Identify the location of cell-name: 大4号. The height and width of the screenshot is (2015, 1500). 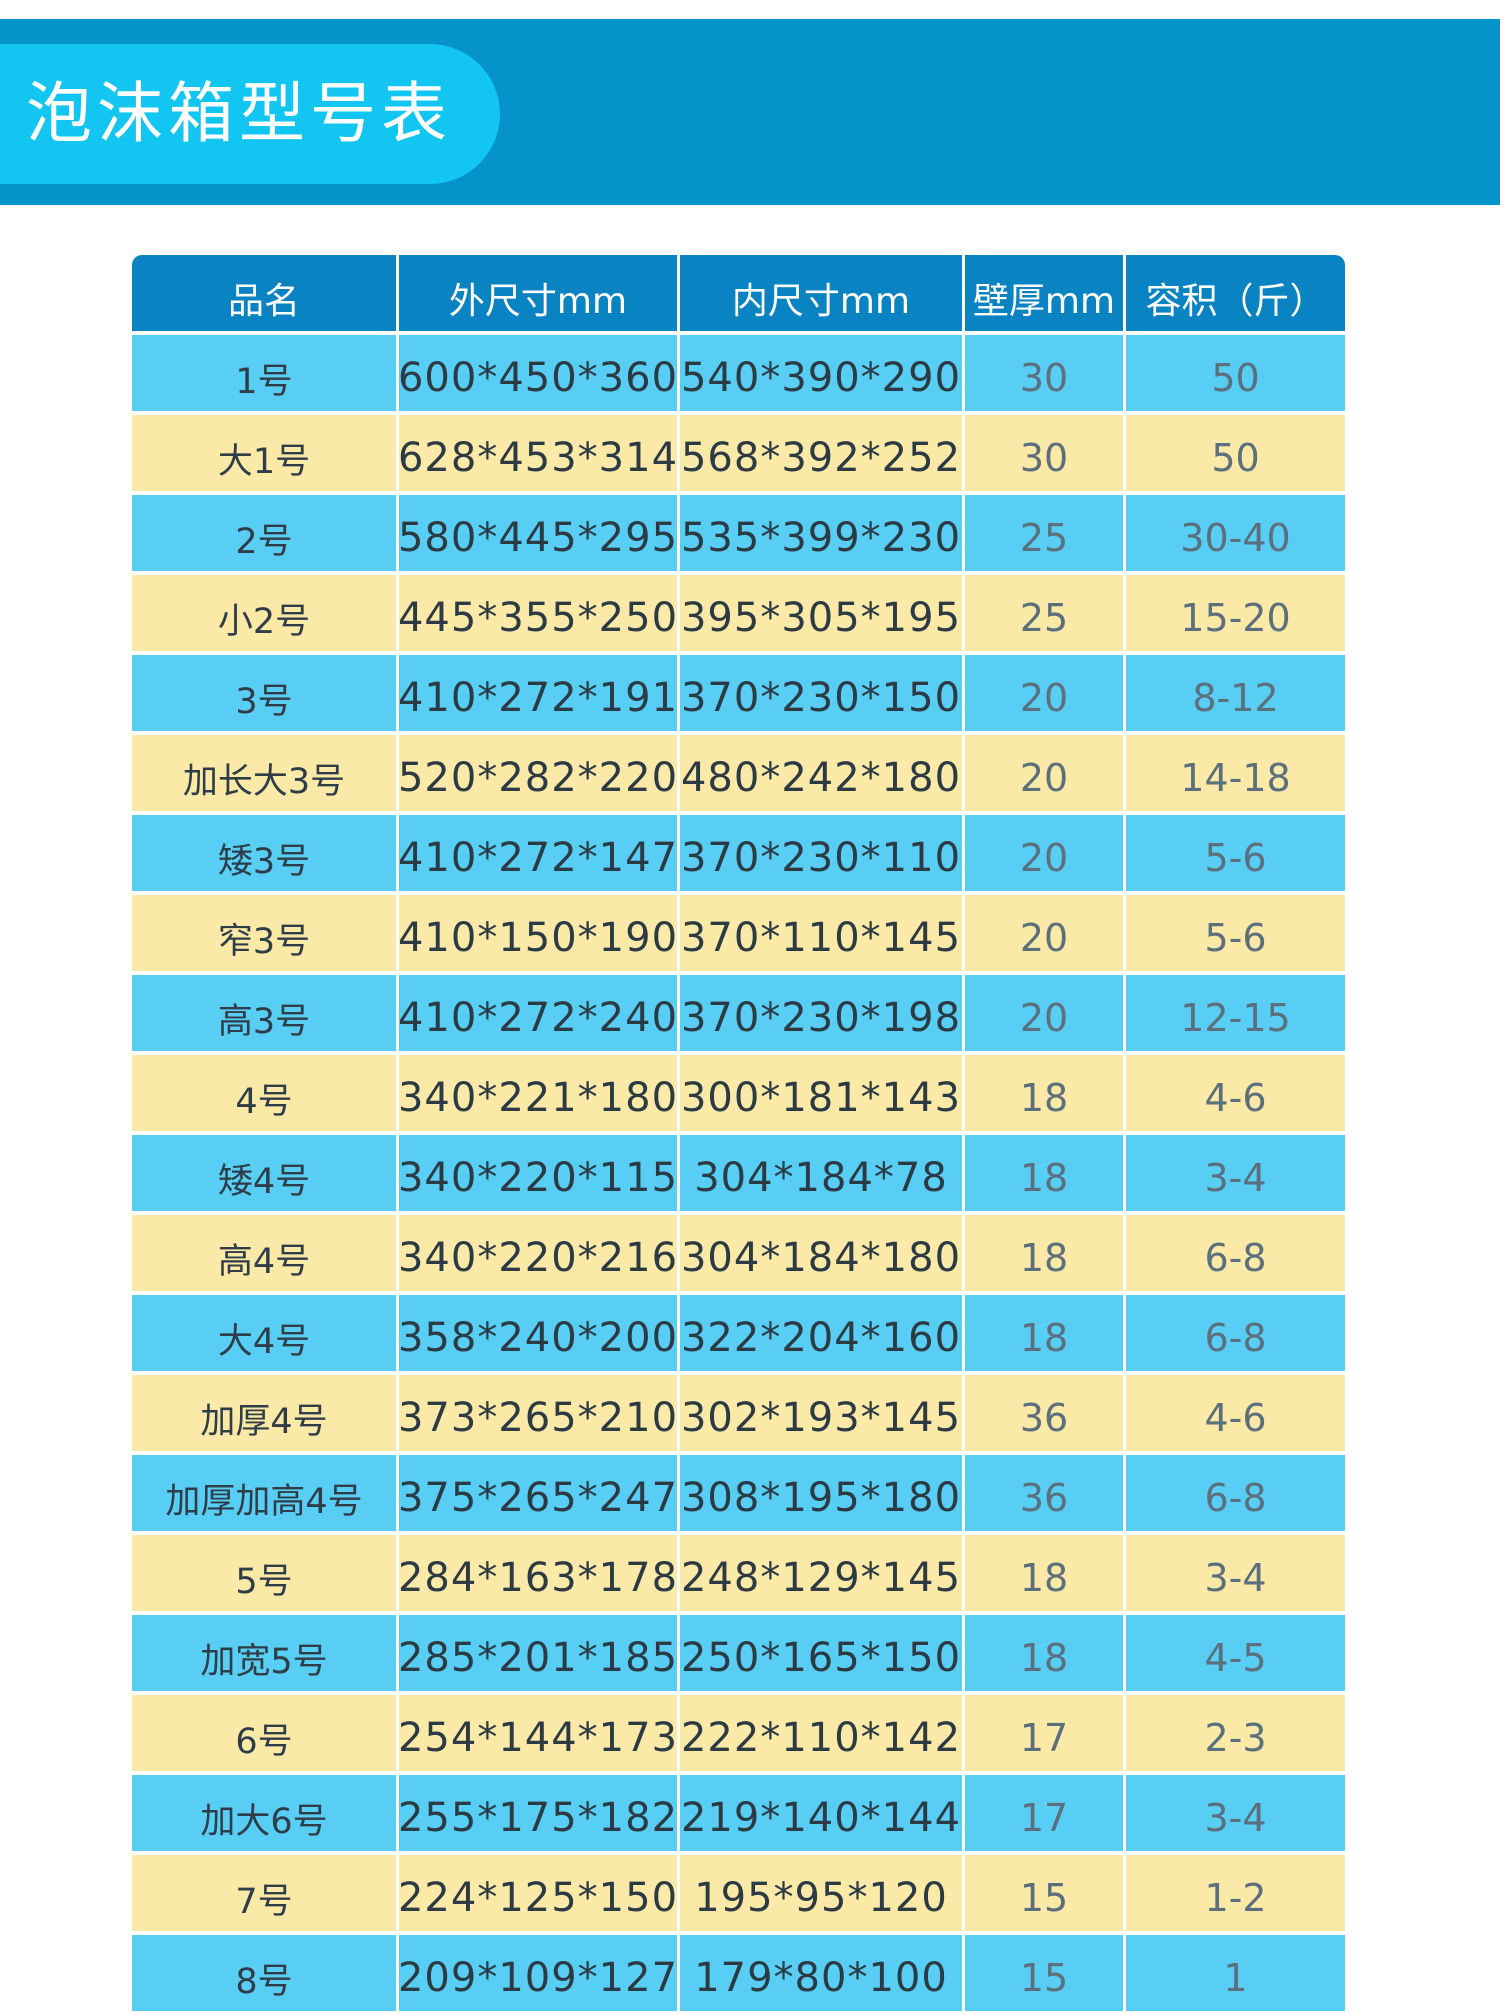
(264, 1333).